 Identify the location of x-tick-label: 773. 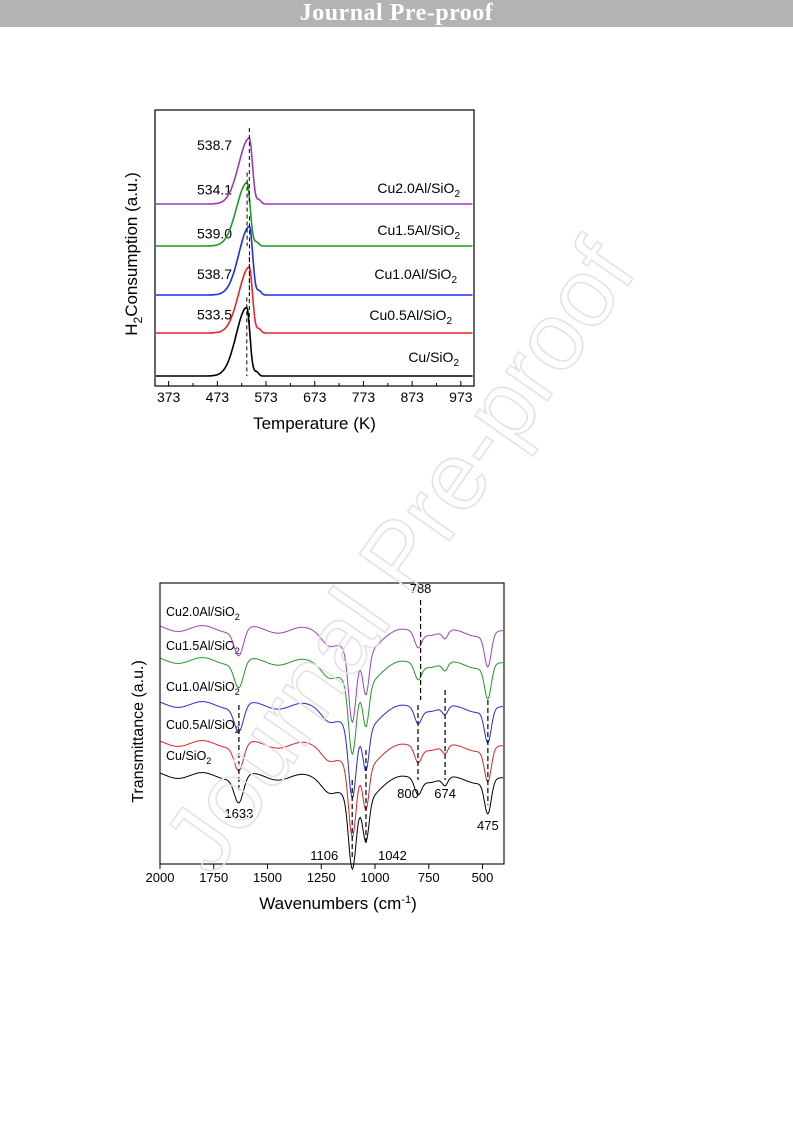
(364, 397).